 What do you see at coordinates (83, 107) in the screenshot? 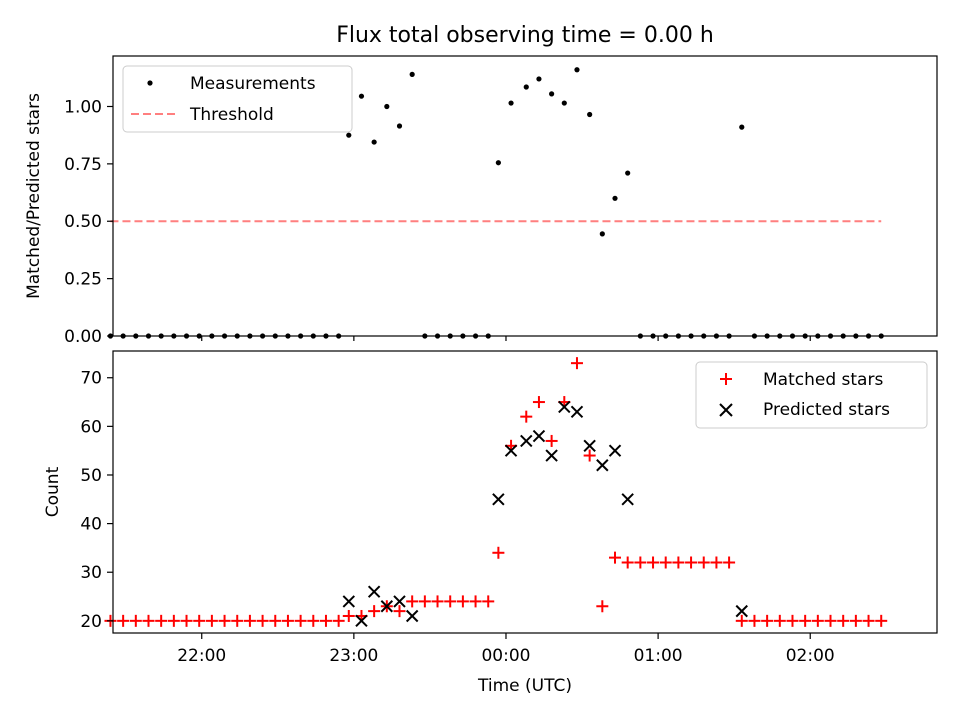
I see `top-y-tick-label: 1.00` at bounding box center [83, 107].